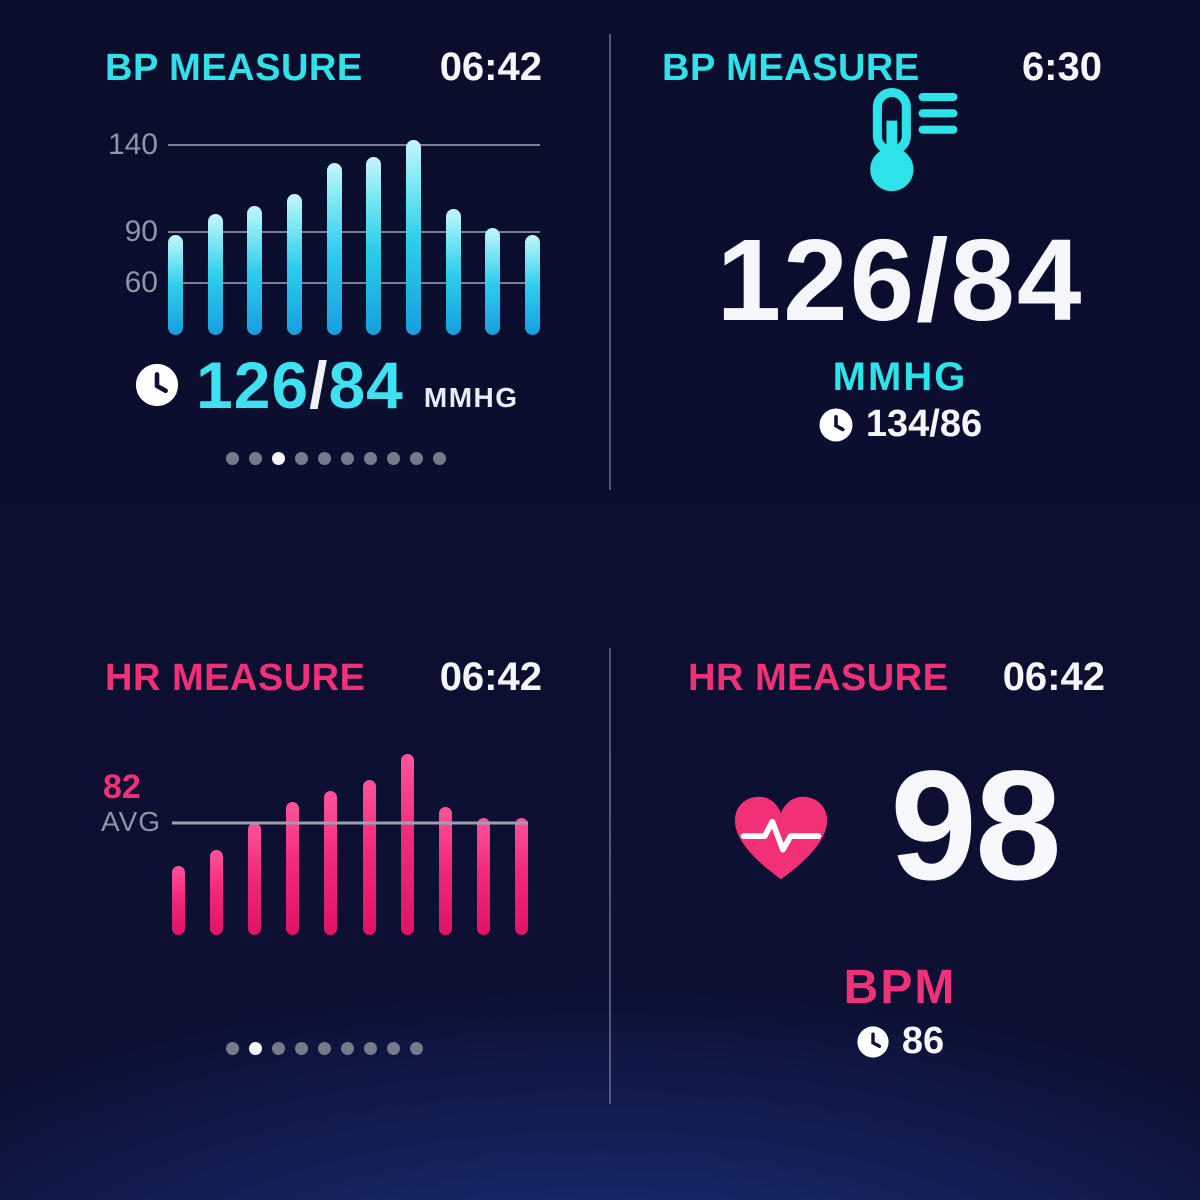  What do you see at coordinates (141, 231) in the screenshot?
I see `y-tick-label: 90` at bounding box center [141, 231].